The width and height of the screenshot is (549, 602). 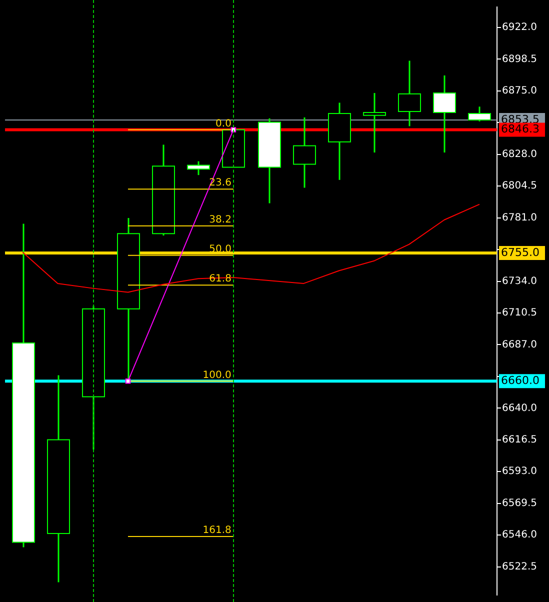 I want to click on ref-line-label: 6846.3, so click(x=520, y=129).